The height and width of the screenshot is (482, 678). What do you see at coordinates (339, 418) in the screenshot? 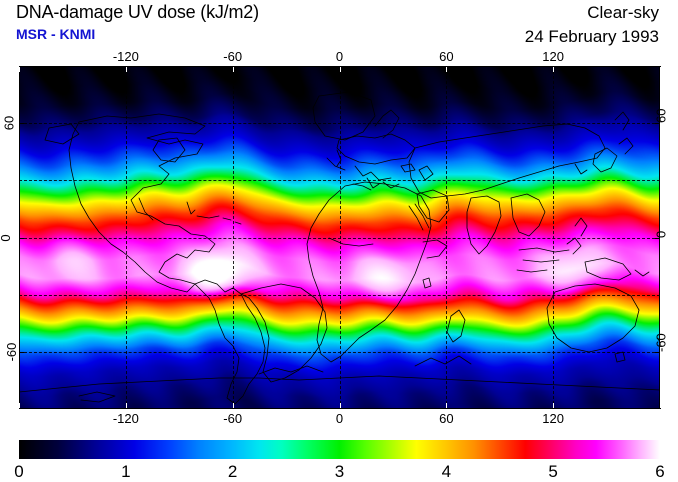
I see `axis-label-bottom-0: 0` at bounding box center [339, 418].